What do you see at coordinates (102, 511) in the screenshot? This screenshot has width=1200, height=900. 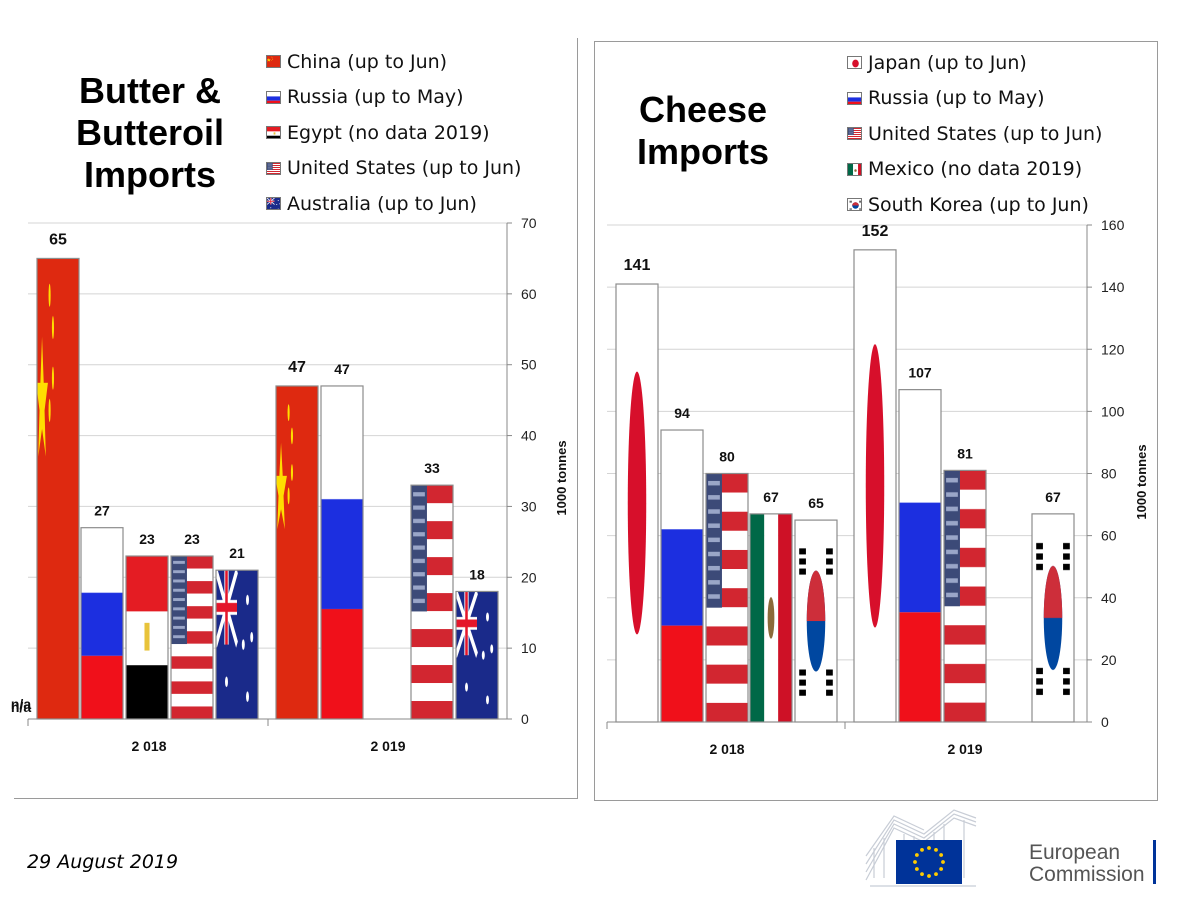 I see `bar-value-label: 27` at bounding box center [102, 511].